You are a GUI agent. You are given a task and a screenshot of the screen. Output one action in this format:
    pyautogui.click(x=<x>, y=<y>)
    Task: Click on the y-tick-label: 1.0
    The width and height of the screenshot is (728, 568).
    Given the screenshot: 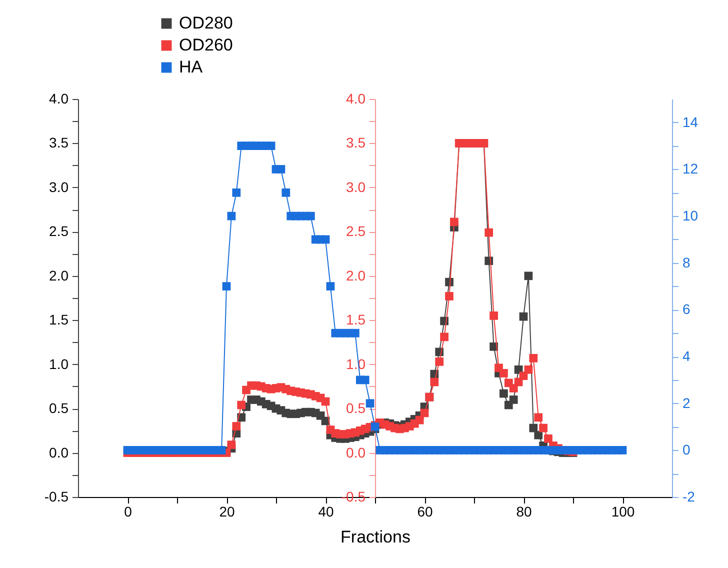 What is the action you would take?
    pyautogui.click(x=59, y=364)
    